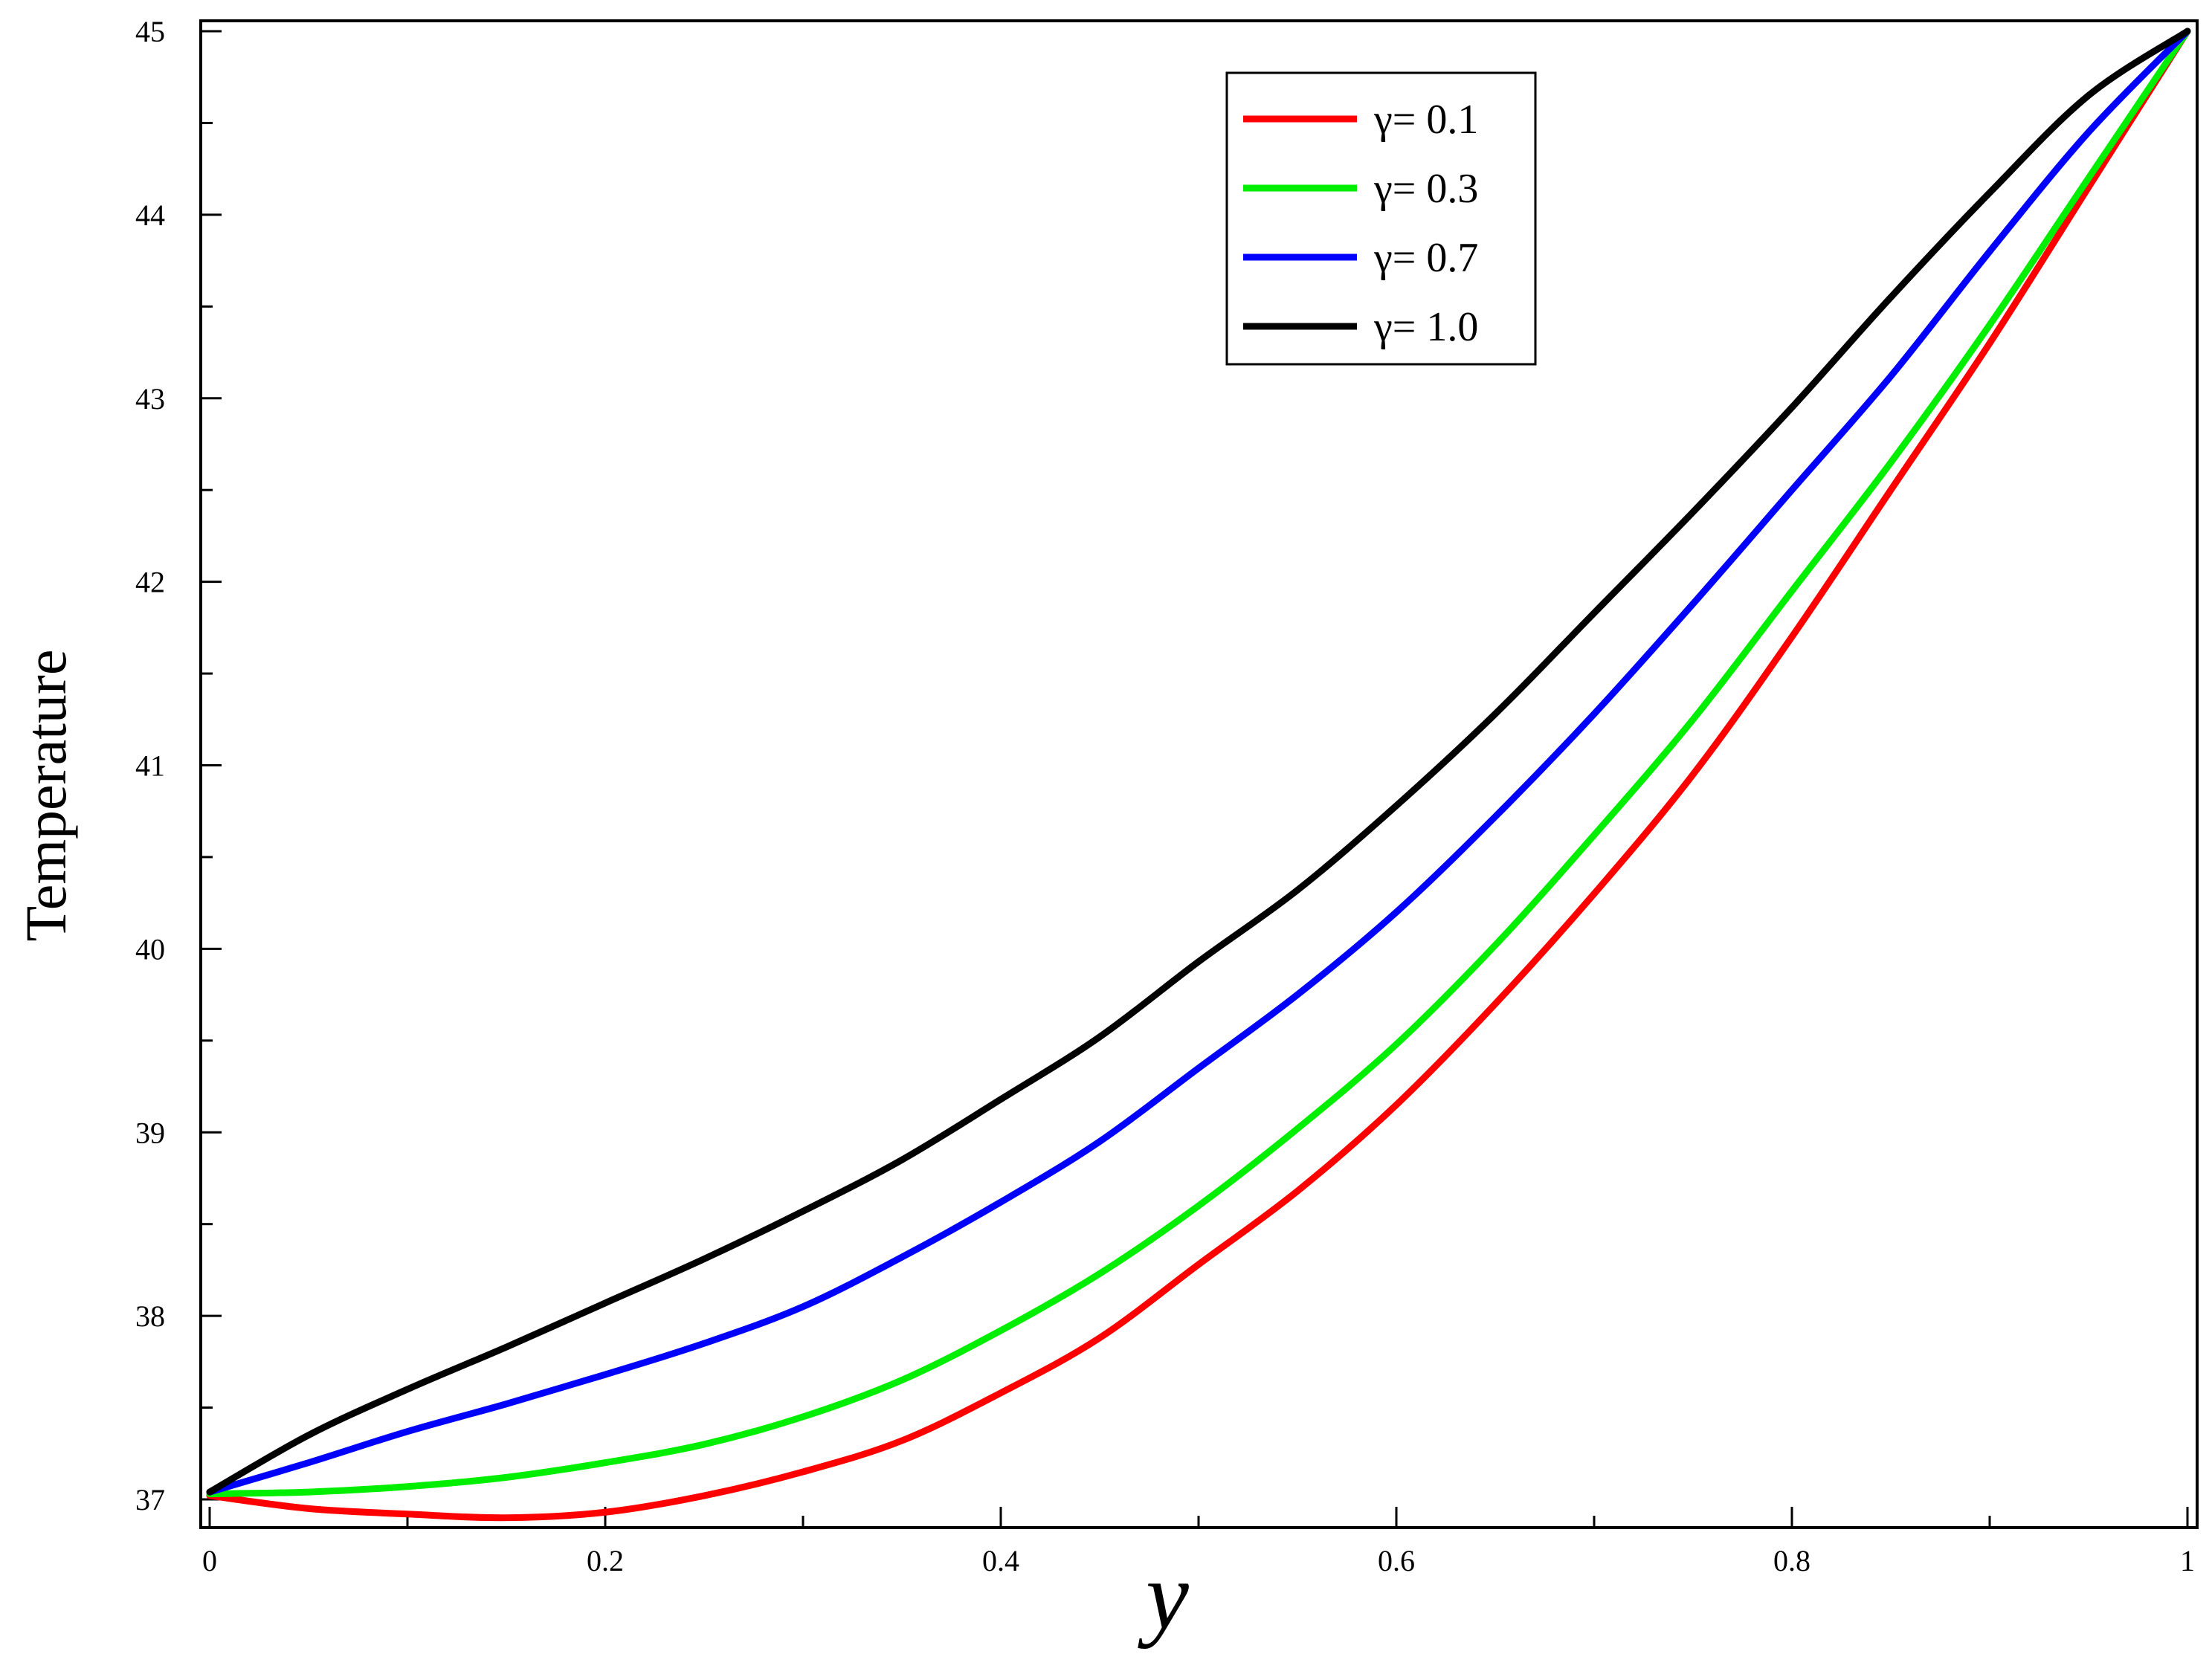  Describe the element at coordinates (210, 1561) in the screenshot. I see `x-tick-label: 0` at that location.